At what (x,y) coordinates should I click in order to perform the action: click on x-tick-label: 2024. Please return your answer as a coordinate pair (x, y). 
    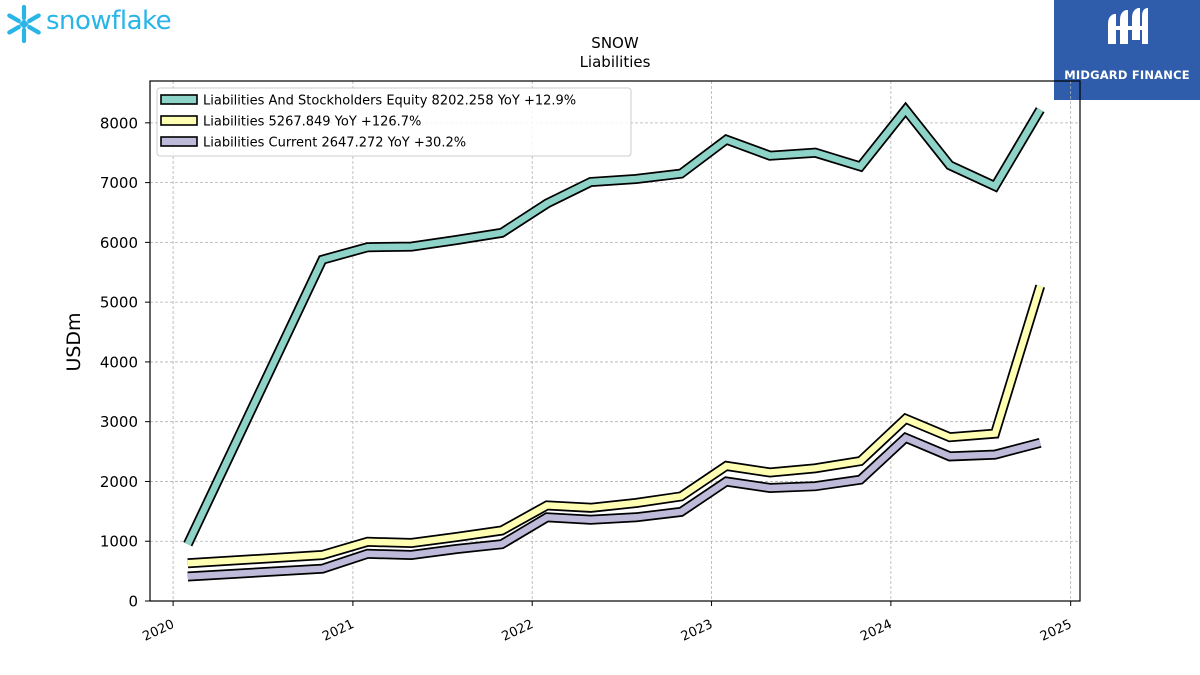
    Looking at the image, I should click on (876, 631).